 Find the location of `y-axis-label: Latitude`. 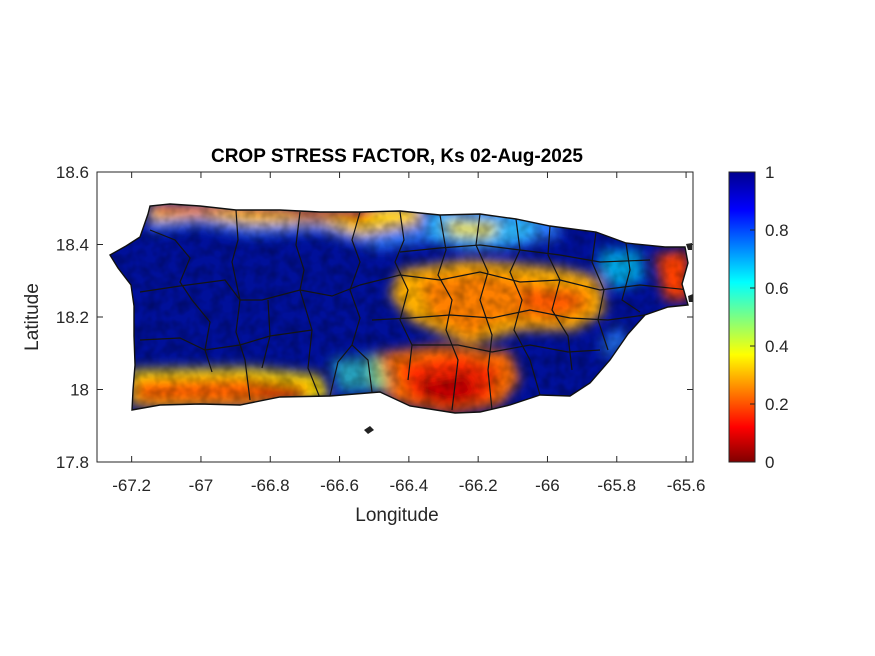

y-axis-label: Latitude is located at coordinates (32, 317).